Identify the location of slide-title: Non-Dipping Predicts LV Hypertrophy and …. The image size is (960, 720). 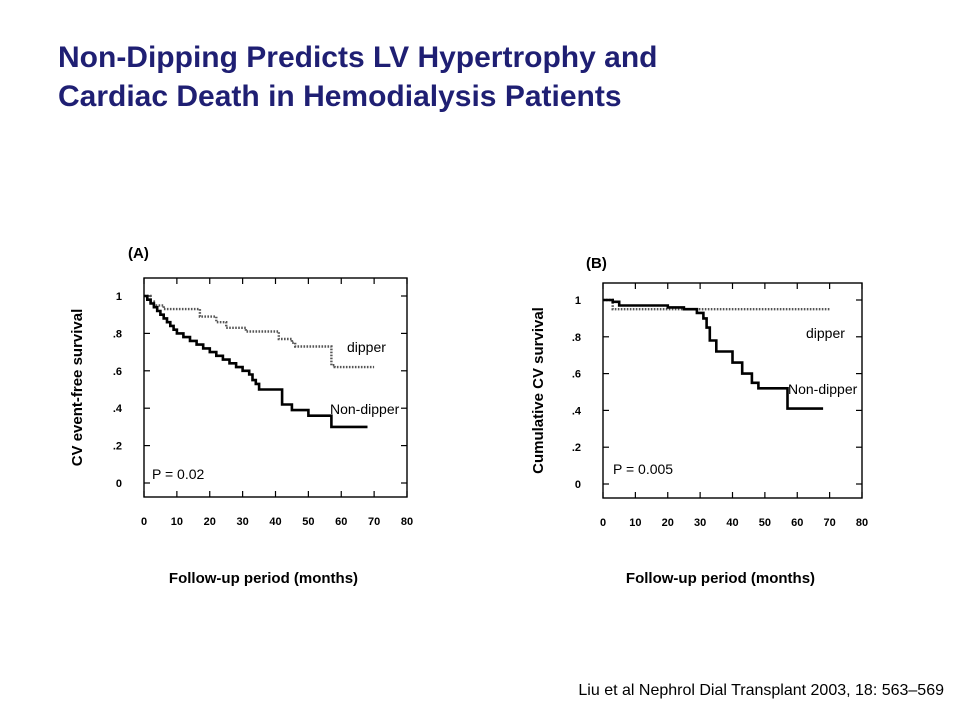
(488, 77).